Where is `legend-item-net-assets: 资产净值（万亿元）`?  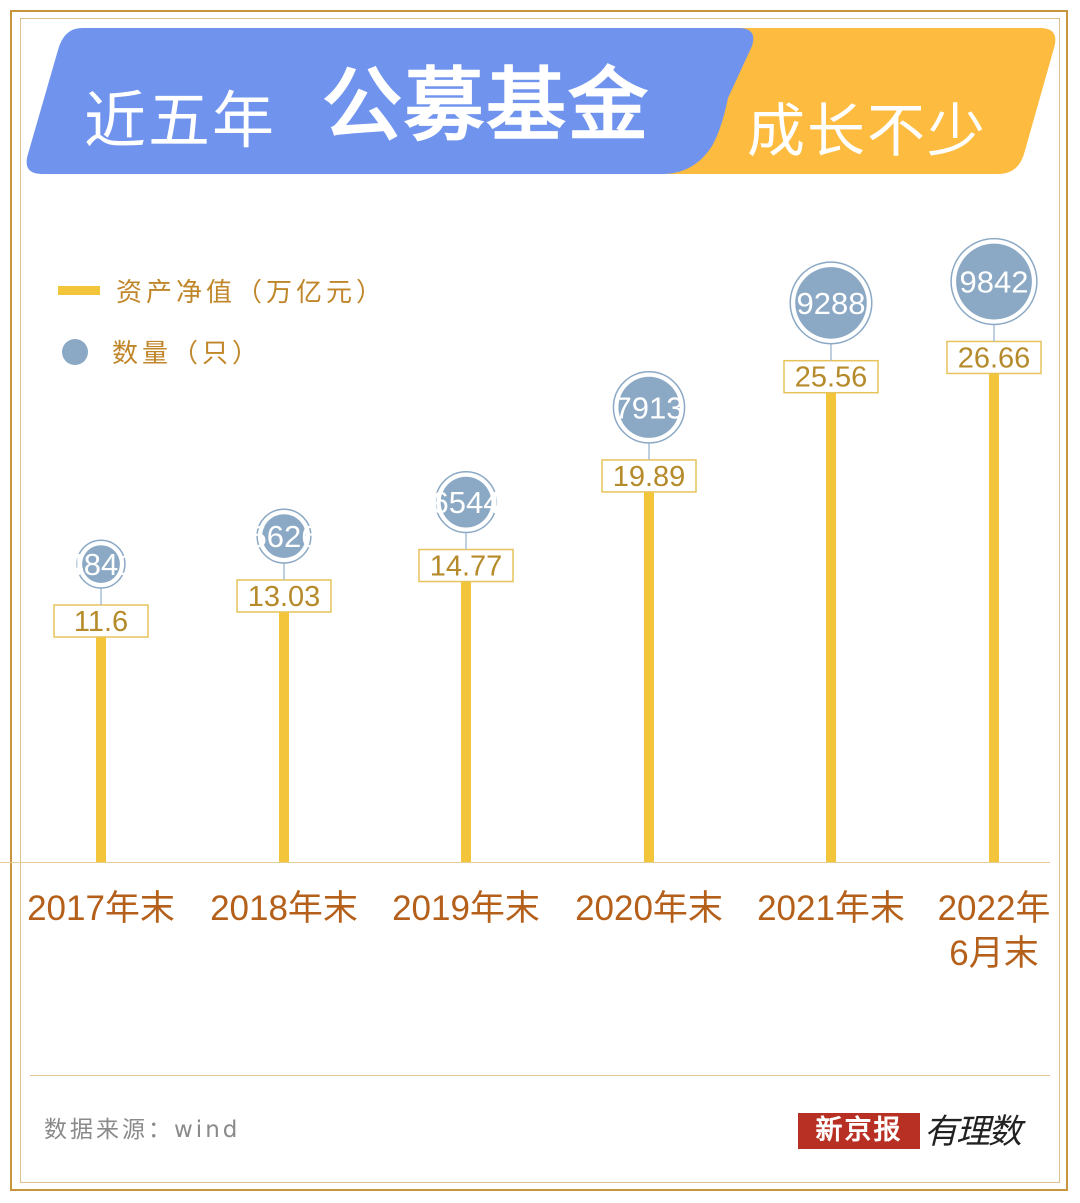
legend-item-net-assets: 资产净值（万亿元） is located at coordinates (222, 290).